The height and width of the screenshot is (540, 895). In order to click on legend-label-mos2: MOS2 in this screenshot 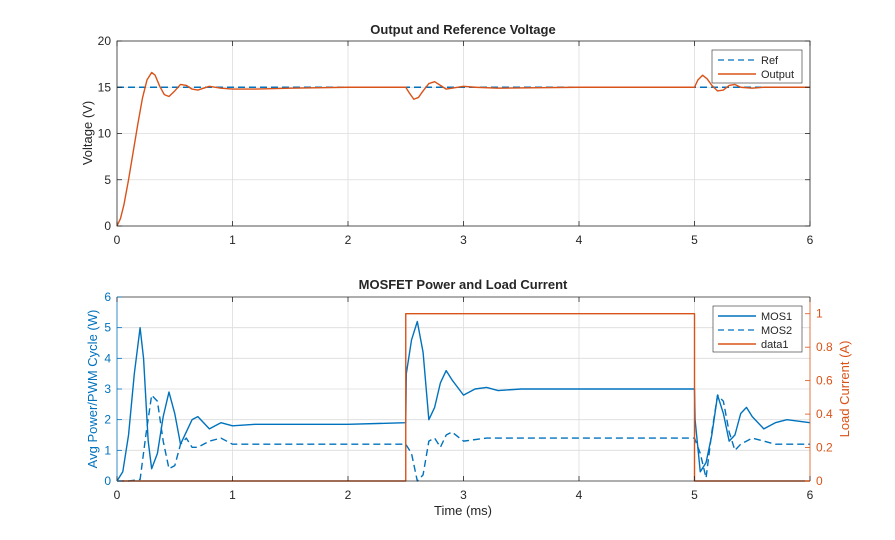, I will do `click(776, 331)`.